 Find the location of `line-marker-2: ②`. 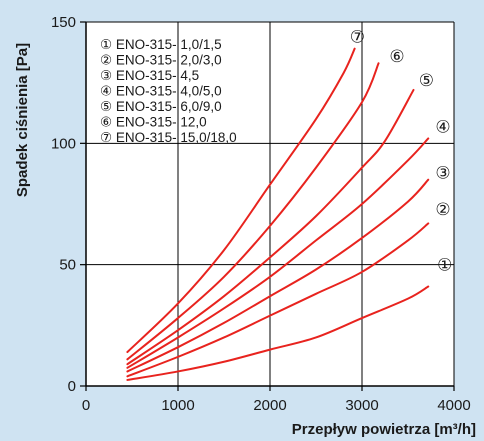

line-marker-2: ② is located at coordinates (442, 209).